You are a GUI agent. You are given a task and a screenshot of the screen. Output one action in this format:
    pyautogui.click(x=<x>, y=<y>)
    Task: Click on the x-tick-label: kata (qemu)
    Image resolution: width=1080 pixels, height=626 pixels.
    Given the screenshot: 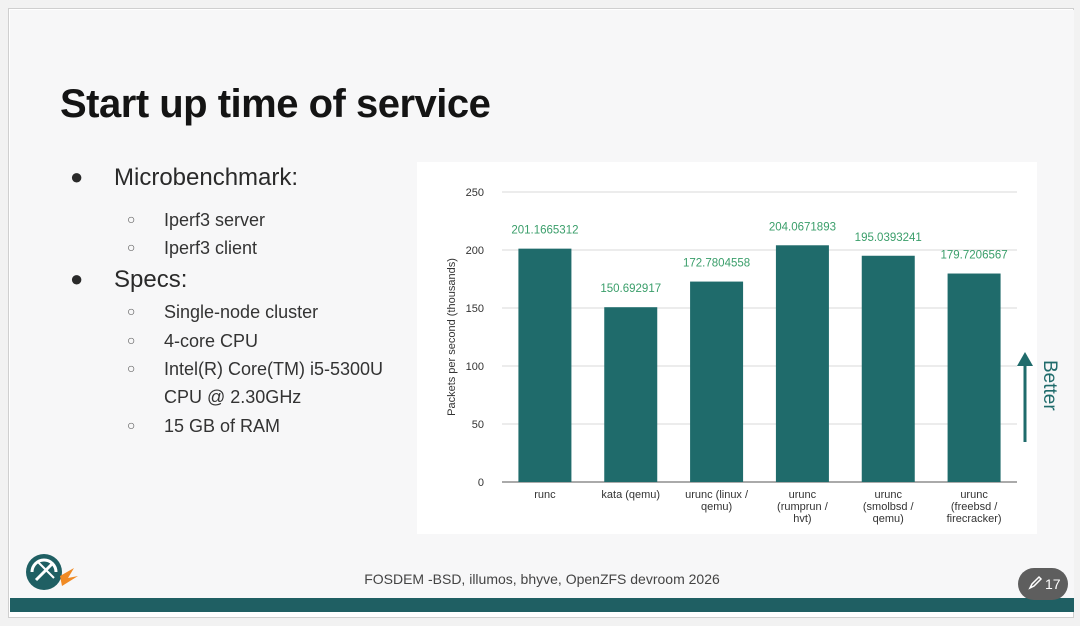 What is the action you would take?
    pyautogui.click(x=630, y=495)
    